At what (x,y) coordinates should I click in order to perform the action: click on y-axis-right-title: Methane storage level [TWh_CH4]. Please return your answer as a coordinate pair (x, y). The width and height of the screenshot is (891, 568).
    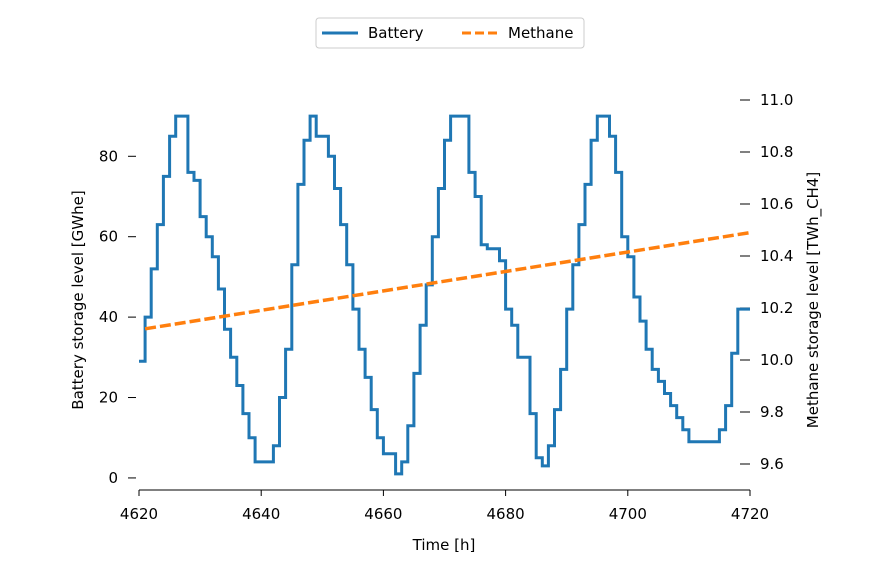
    Looking at the image, I should click on (813, 300).